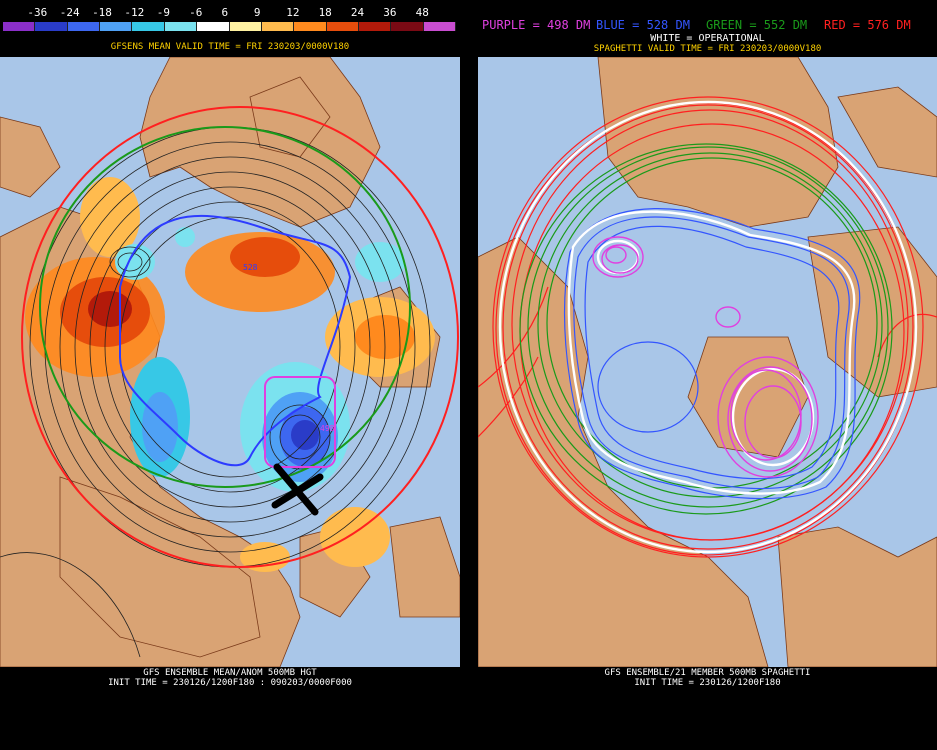 The width and height of the screenshot is (937, 750). Describe the element at coordinates (297, 489) in the screenshot. I see `low-position-x-marker` at that location.